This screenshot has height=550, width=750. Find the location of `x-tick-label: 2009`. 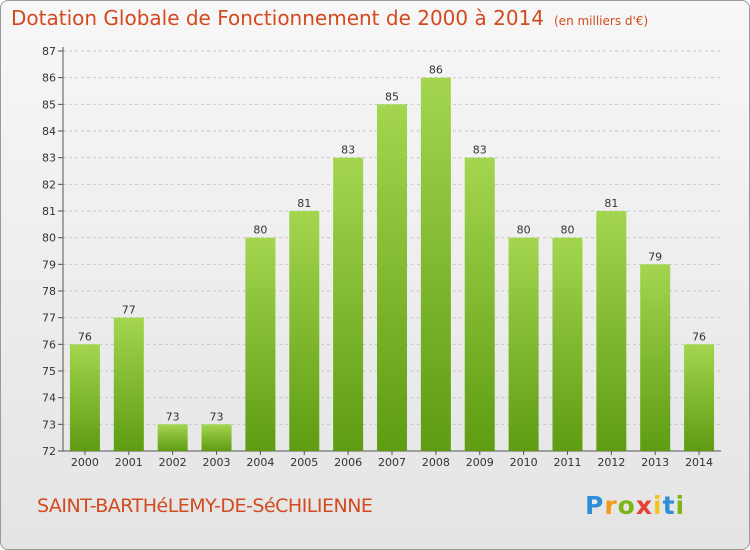

x-tick-label: 2009 is located at coordinates (480, 462).